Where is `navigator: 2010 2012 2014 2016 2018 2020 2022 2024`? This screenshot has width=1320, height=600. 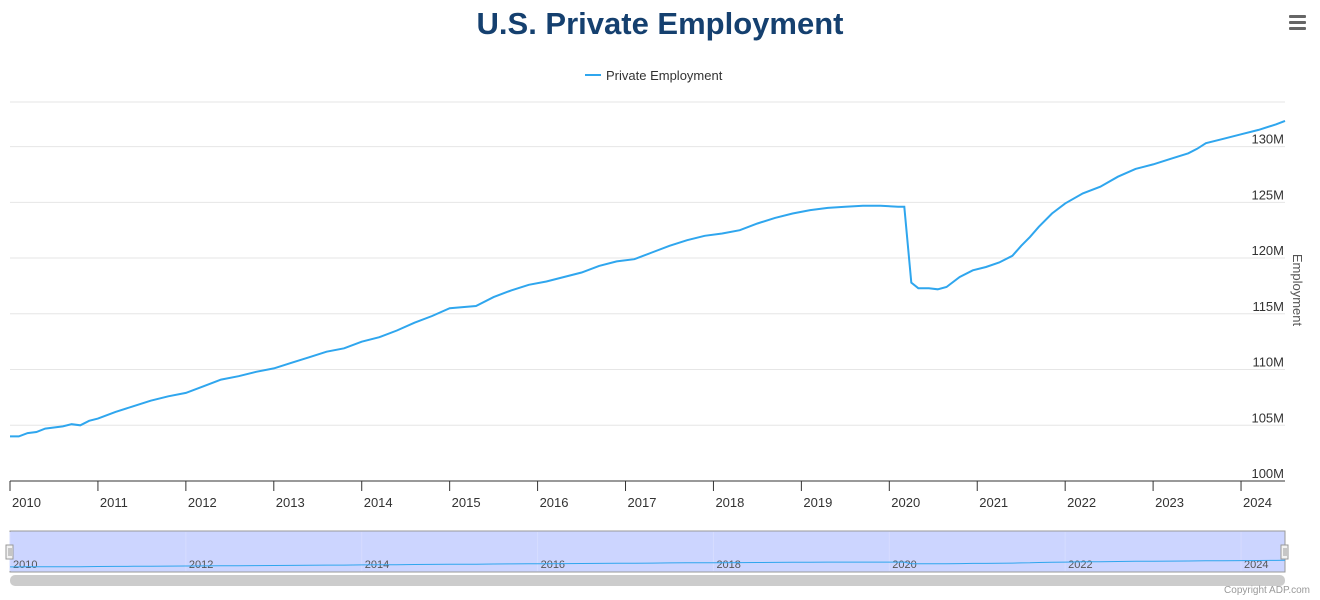
navigator: 2010 2012 2014 2016 2018 2020 2022 2024 is located at coordinates (647, 551).